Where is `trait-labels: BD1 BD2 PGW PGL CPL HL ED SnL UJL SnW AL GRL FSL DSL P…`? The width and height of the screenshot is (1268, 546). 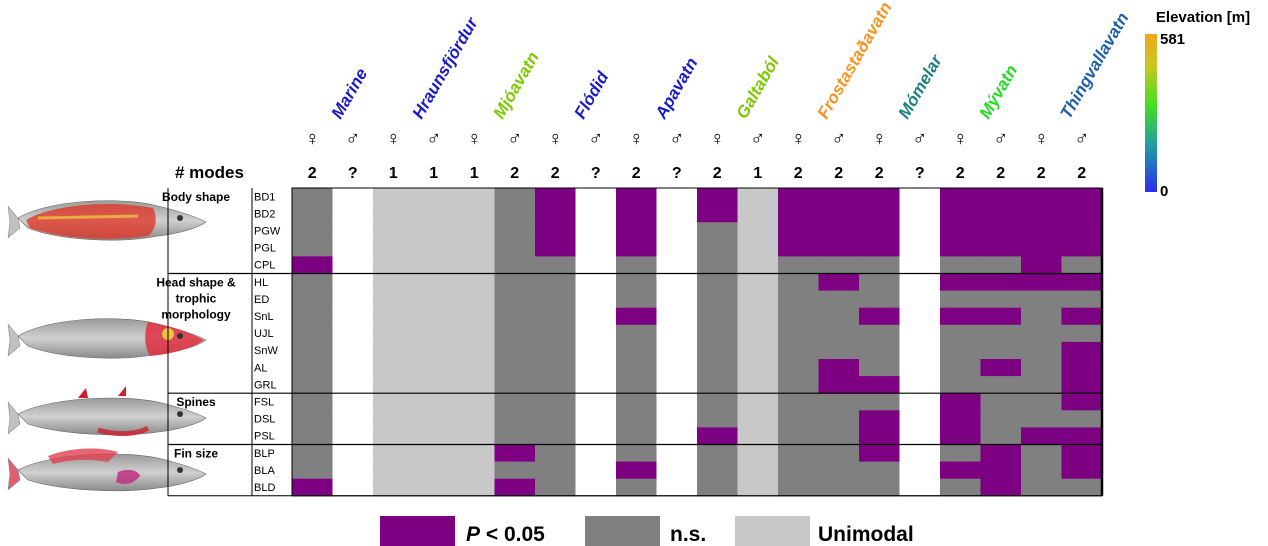 trait-labels: BD1 BD2 PGW PGL CPL HL ED SnL UJL SnW AL GRL FSL DSL P… is located at coordinates (267, 342).